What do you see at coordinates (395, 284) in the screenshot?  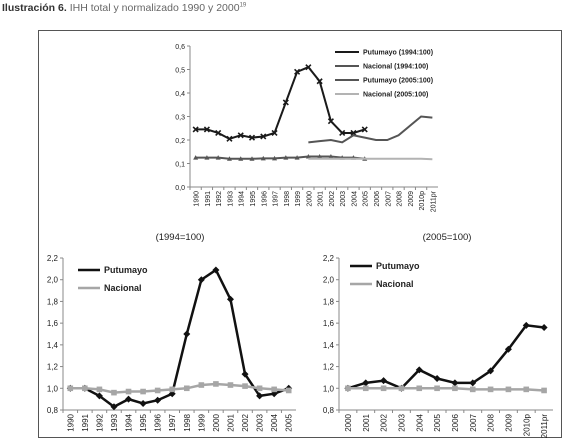 I see `legend-label: Nacional` at bounding box center [395, 284].